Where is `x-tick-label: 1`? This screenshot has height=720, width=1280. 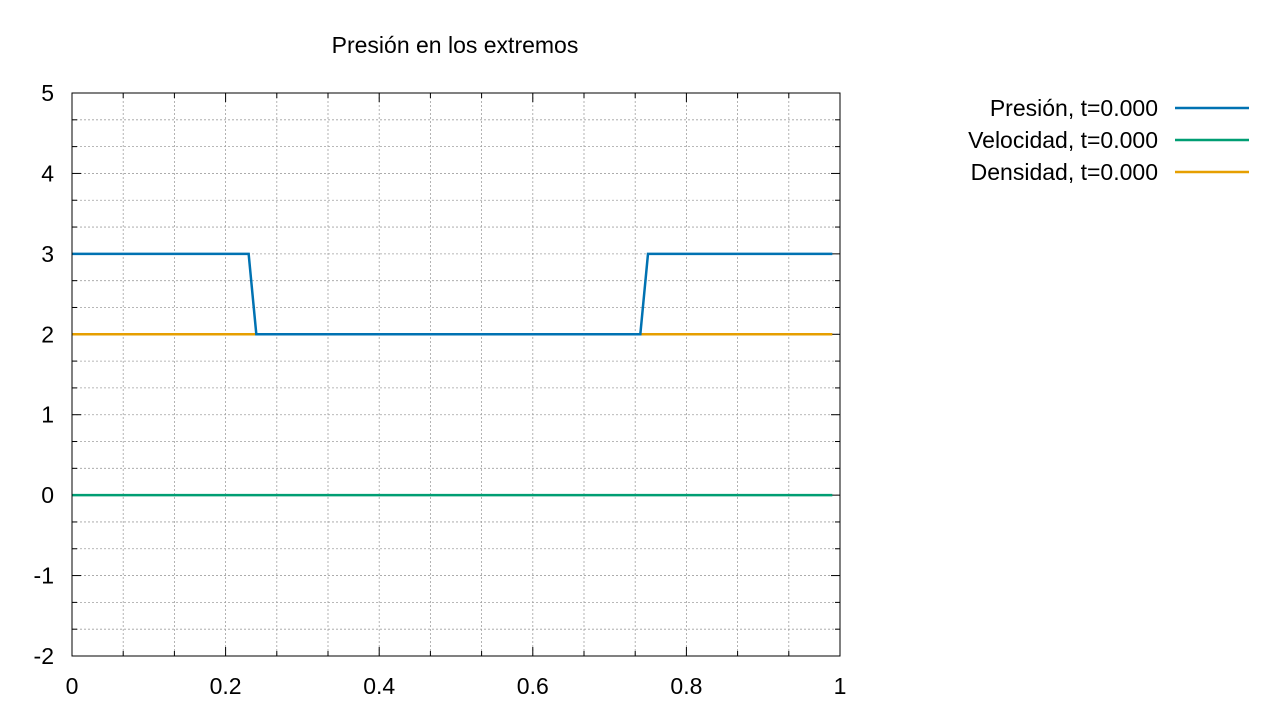 x-tick-label: 1 is located at coordinates (840, 686).